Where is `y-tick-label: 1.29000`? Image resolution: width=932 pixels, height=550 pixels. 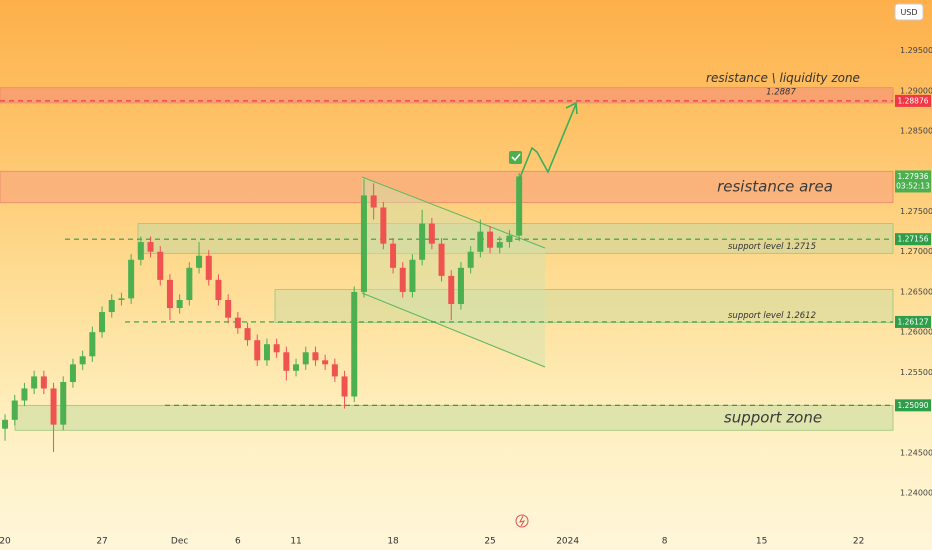
y-tick-label: 1.29000 is located at coordinates (916, 90).